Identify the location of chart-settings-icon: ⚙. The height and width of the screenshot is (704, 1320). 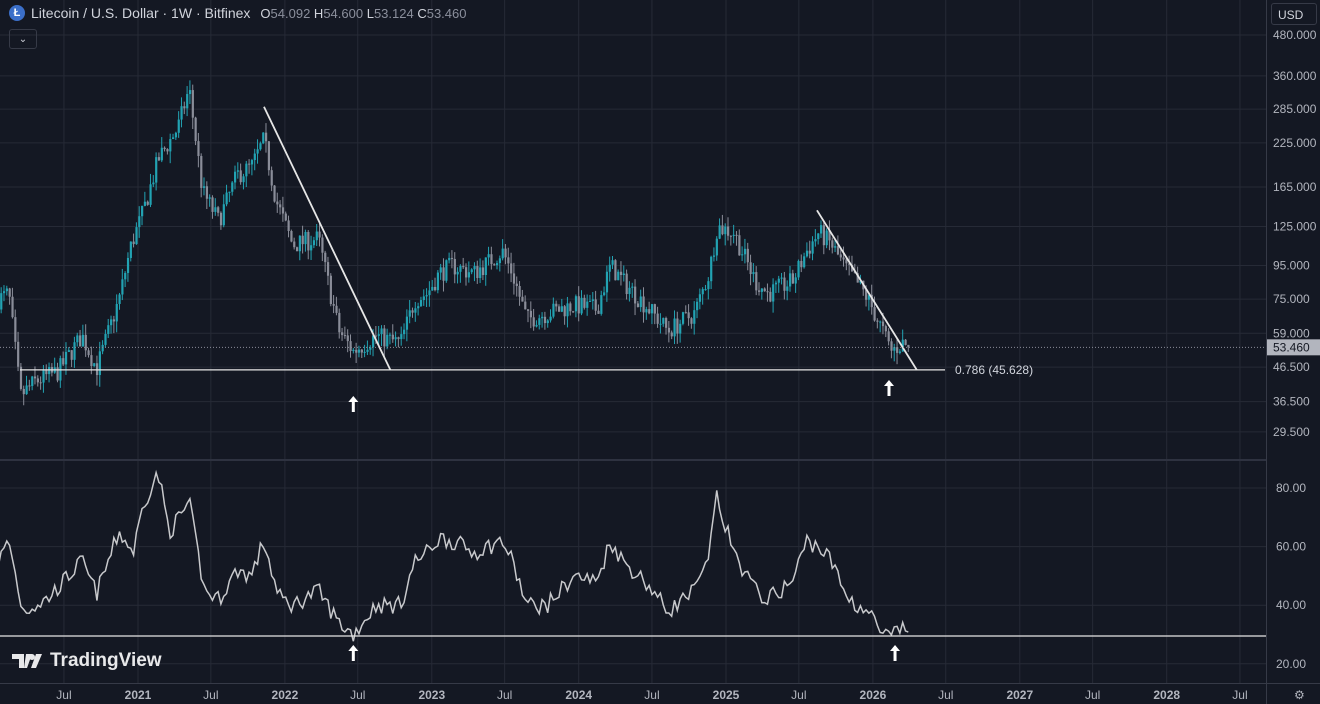
(1299, 695).